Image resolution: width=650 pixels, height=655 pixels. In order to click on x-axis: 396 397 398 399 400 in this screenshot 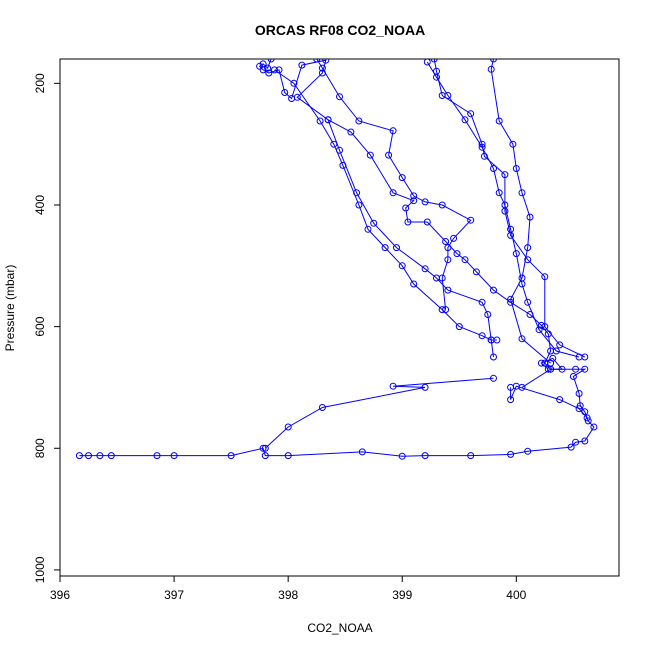, I will do `click(288, 588)`.